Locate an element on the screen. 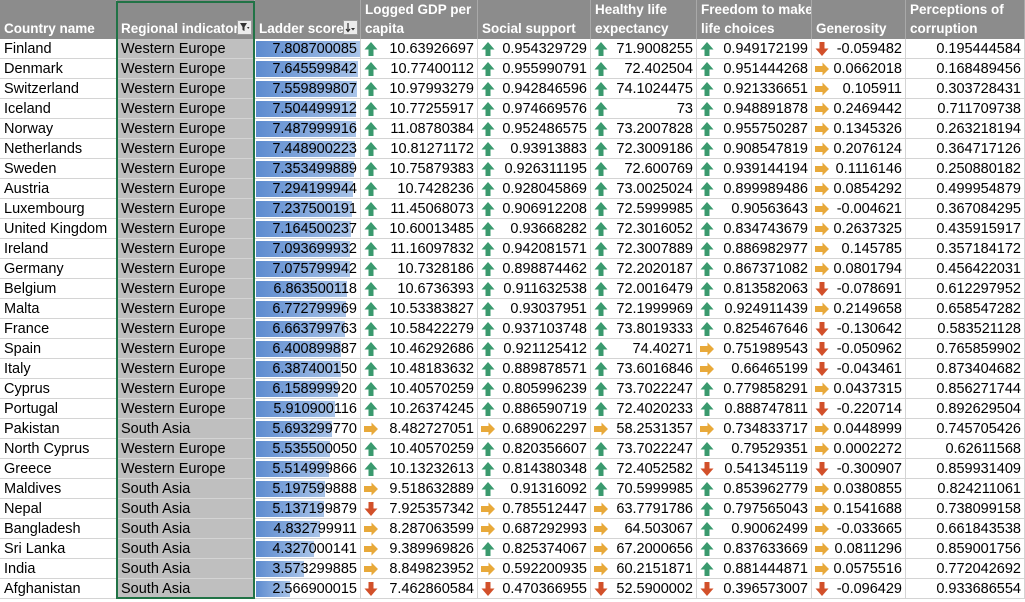 Image resolution: width=1025 pixels, height=602 pixels. cell-gen: 0.2637325 is located at coordinates (859, 229).